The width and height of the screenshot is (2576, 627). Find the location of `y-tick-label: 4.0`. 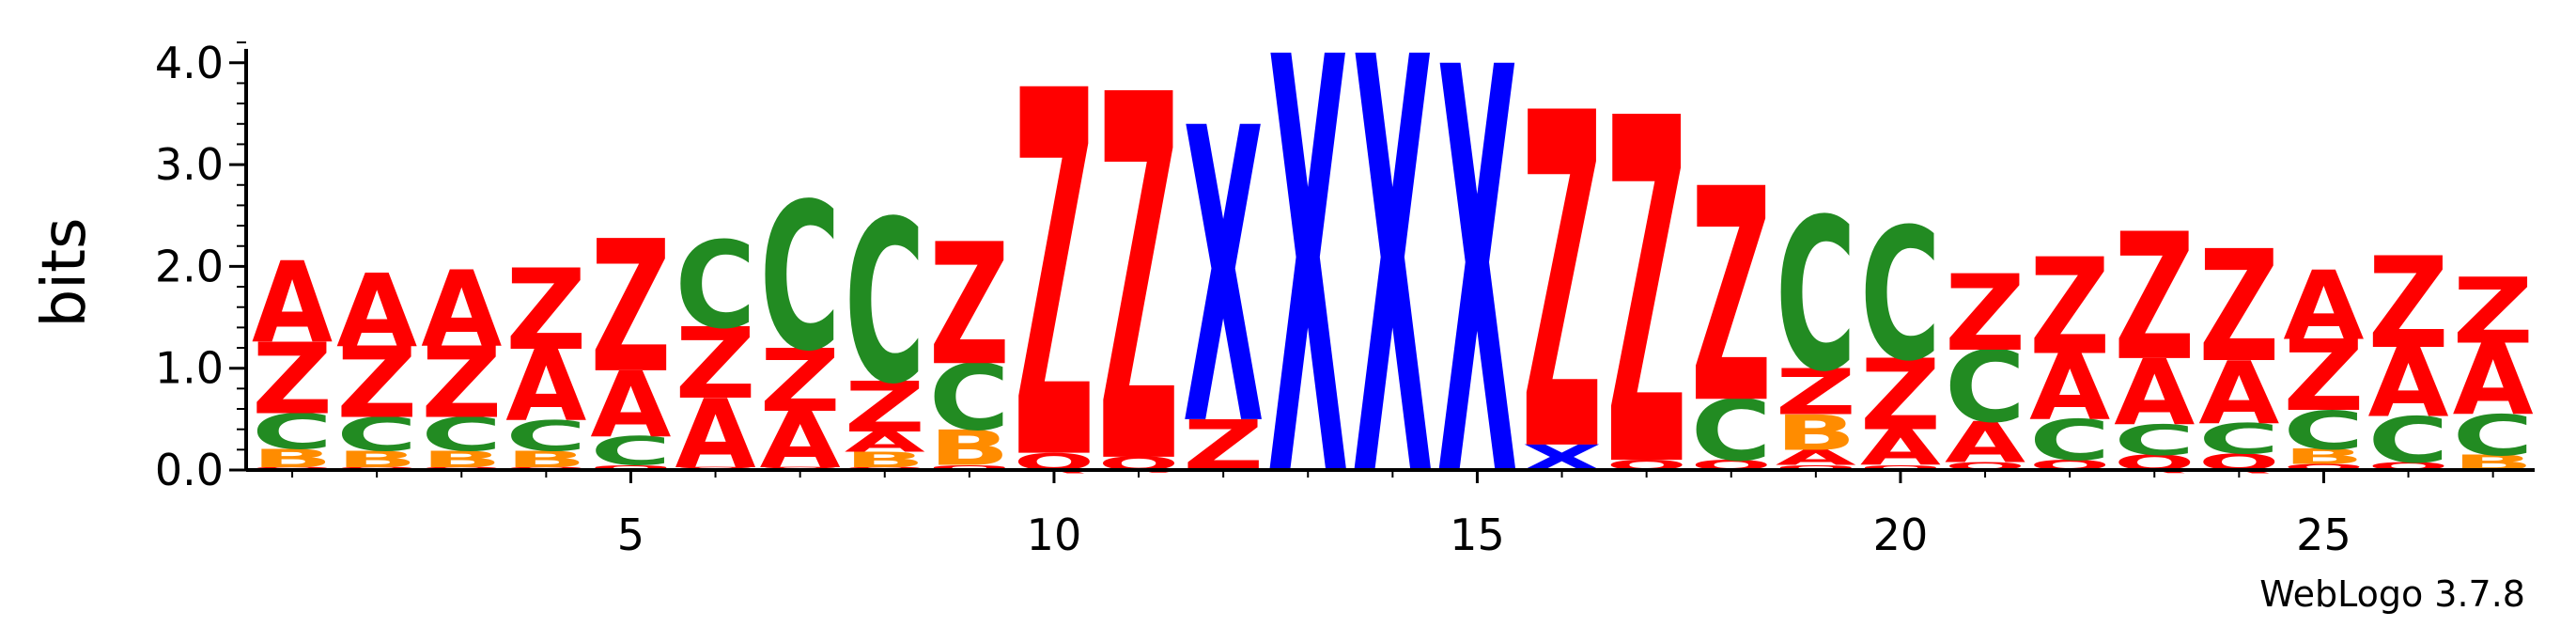

y-tick-label: 4.0 is located at coordinates (189, 63).